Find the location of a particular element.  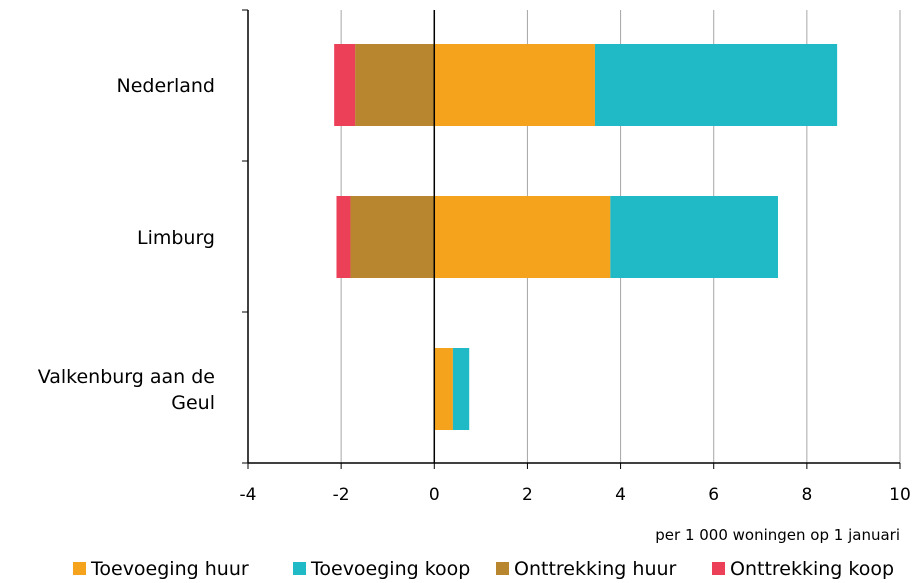

legend-label-onttrekking-koop: Onttrekking koop is located at coordinates (812, 568).